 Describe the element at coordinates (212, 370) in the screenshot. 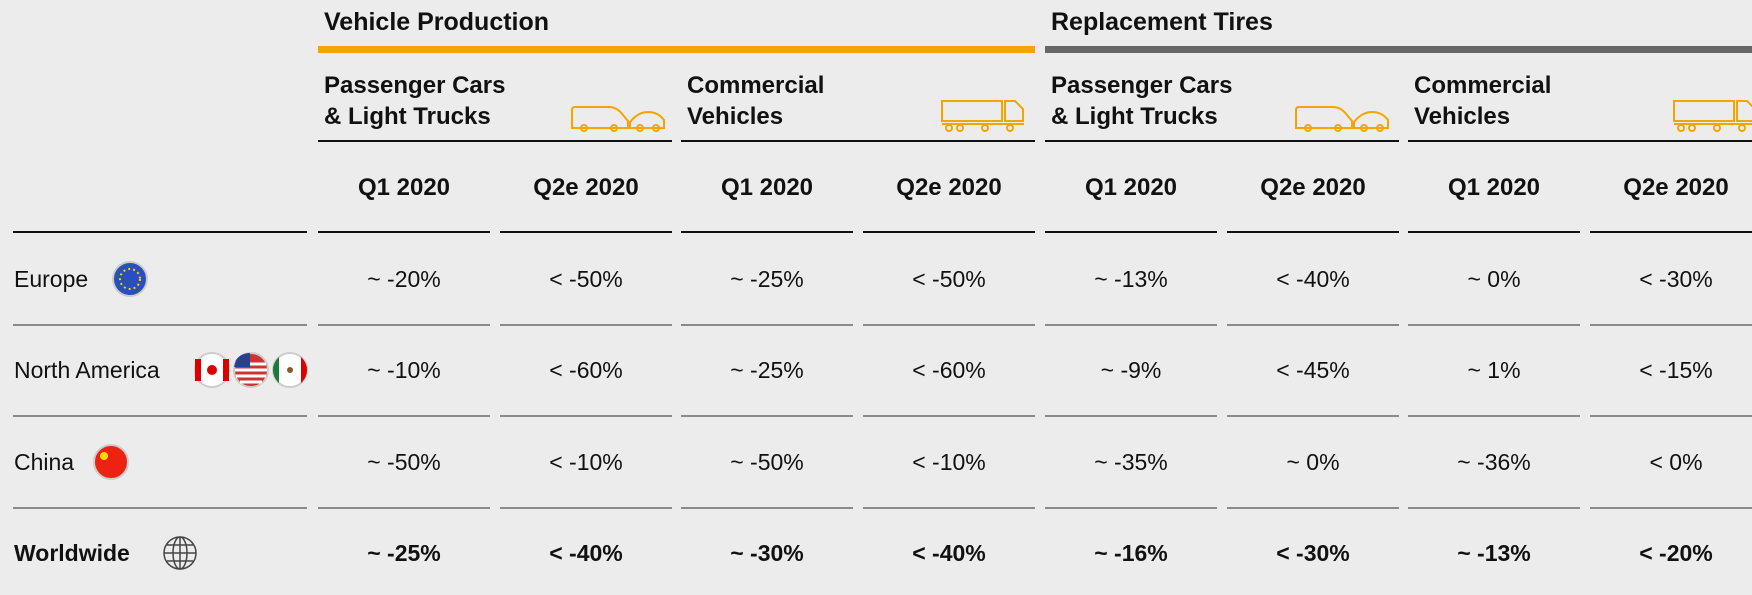

I see `flag-ca` at that location.